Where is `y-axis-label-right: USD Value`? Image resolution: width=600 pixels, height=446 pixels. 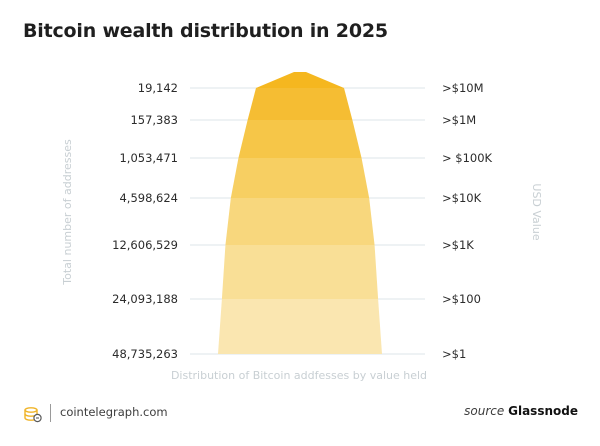 y-axis-label-right: USD Value is located at coordinates (536, 211).